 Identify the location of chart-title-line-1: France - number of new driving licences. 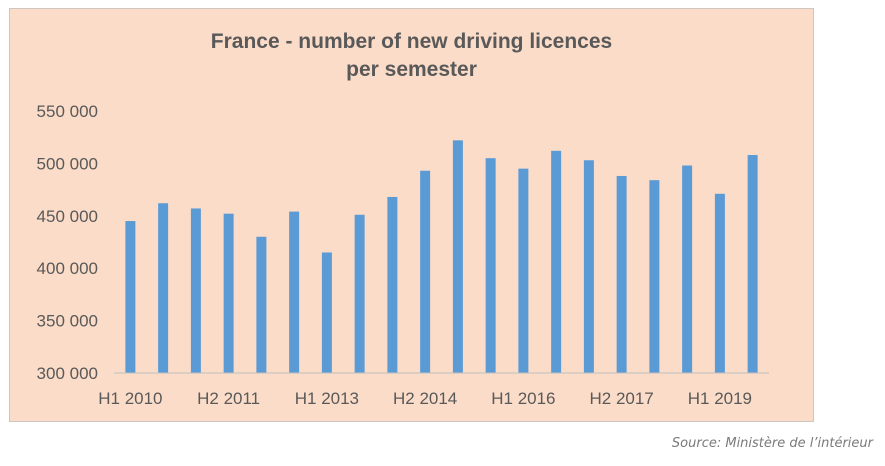
(411, 41).